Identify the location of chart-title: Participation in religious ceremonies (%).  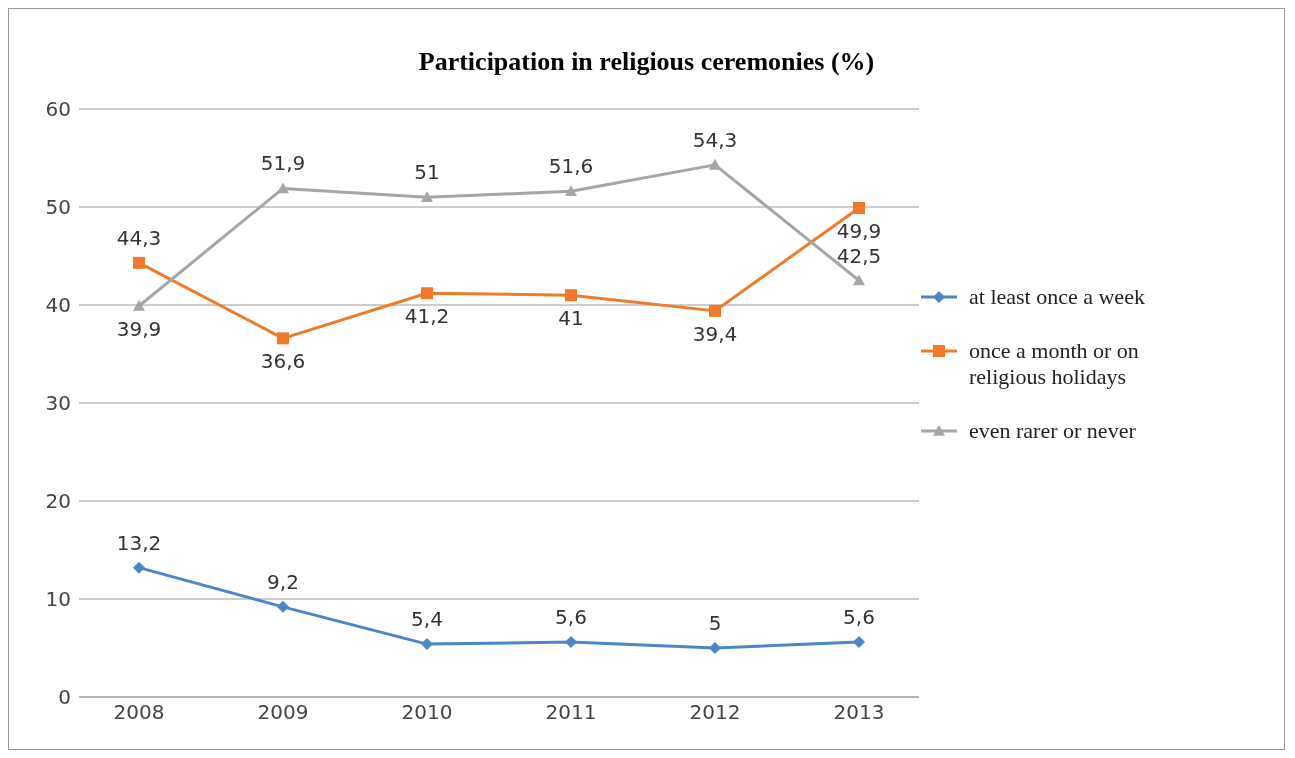
(646, 62).